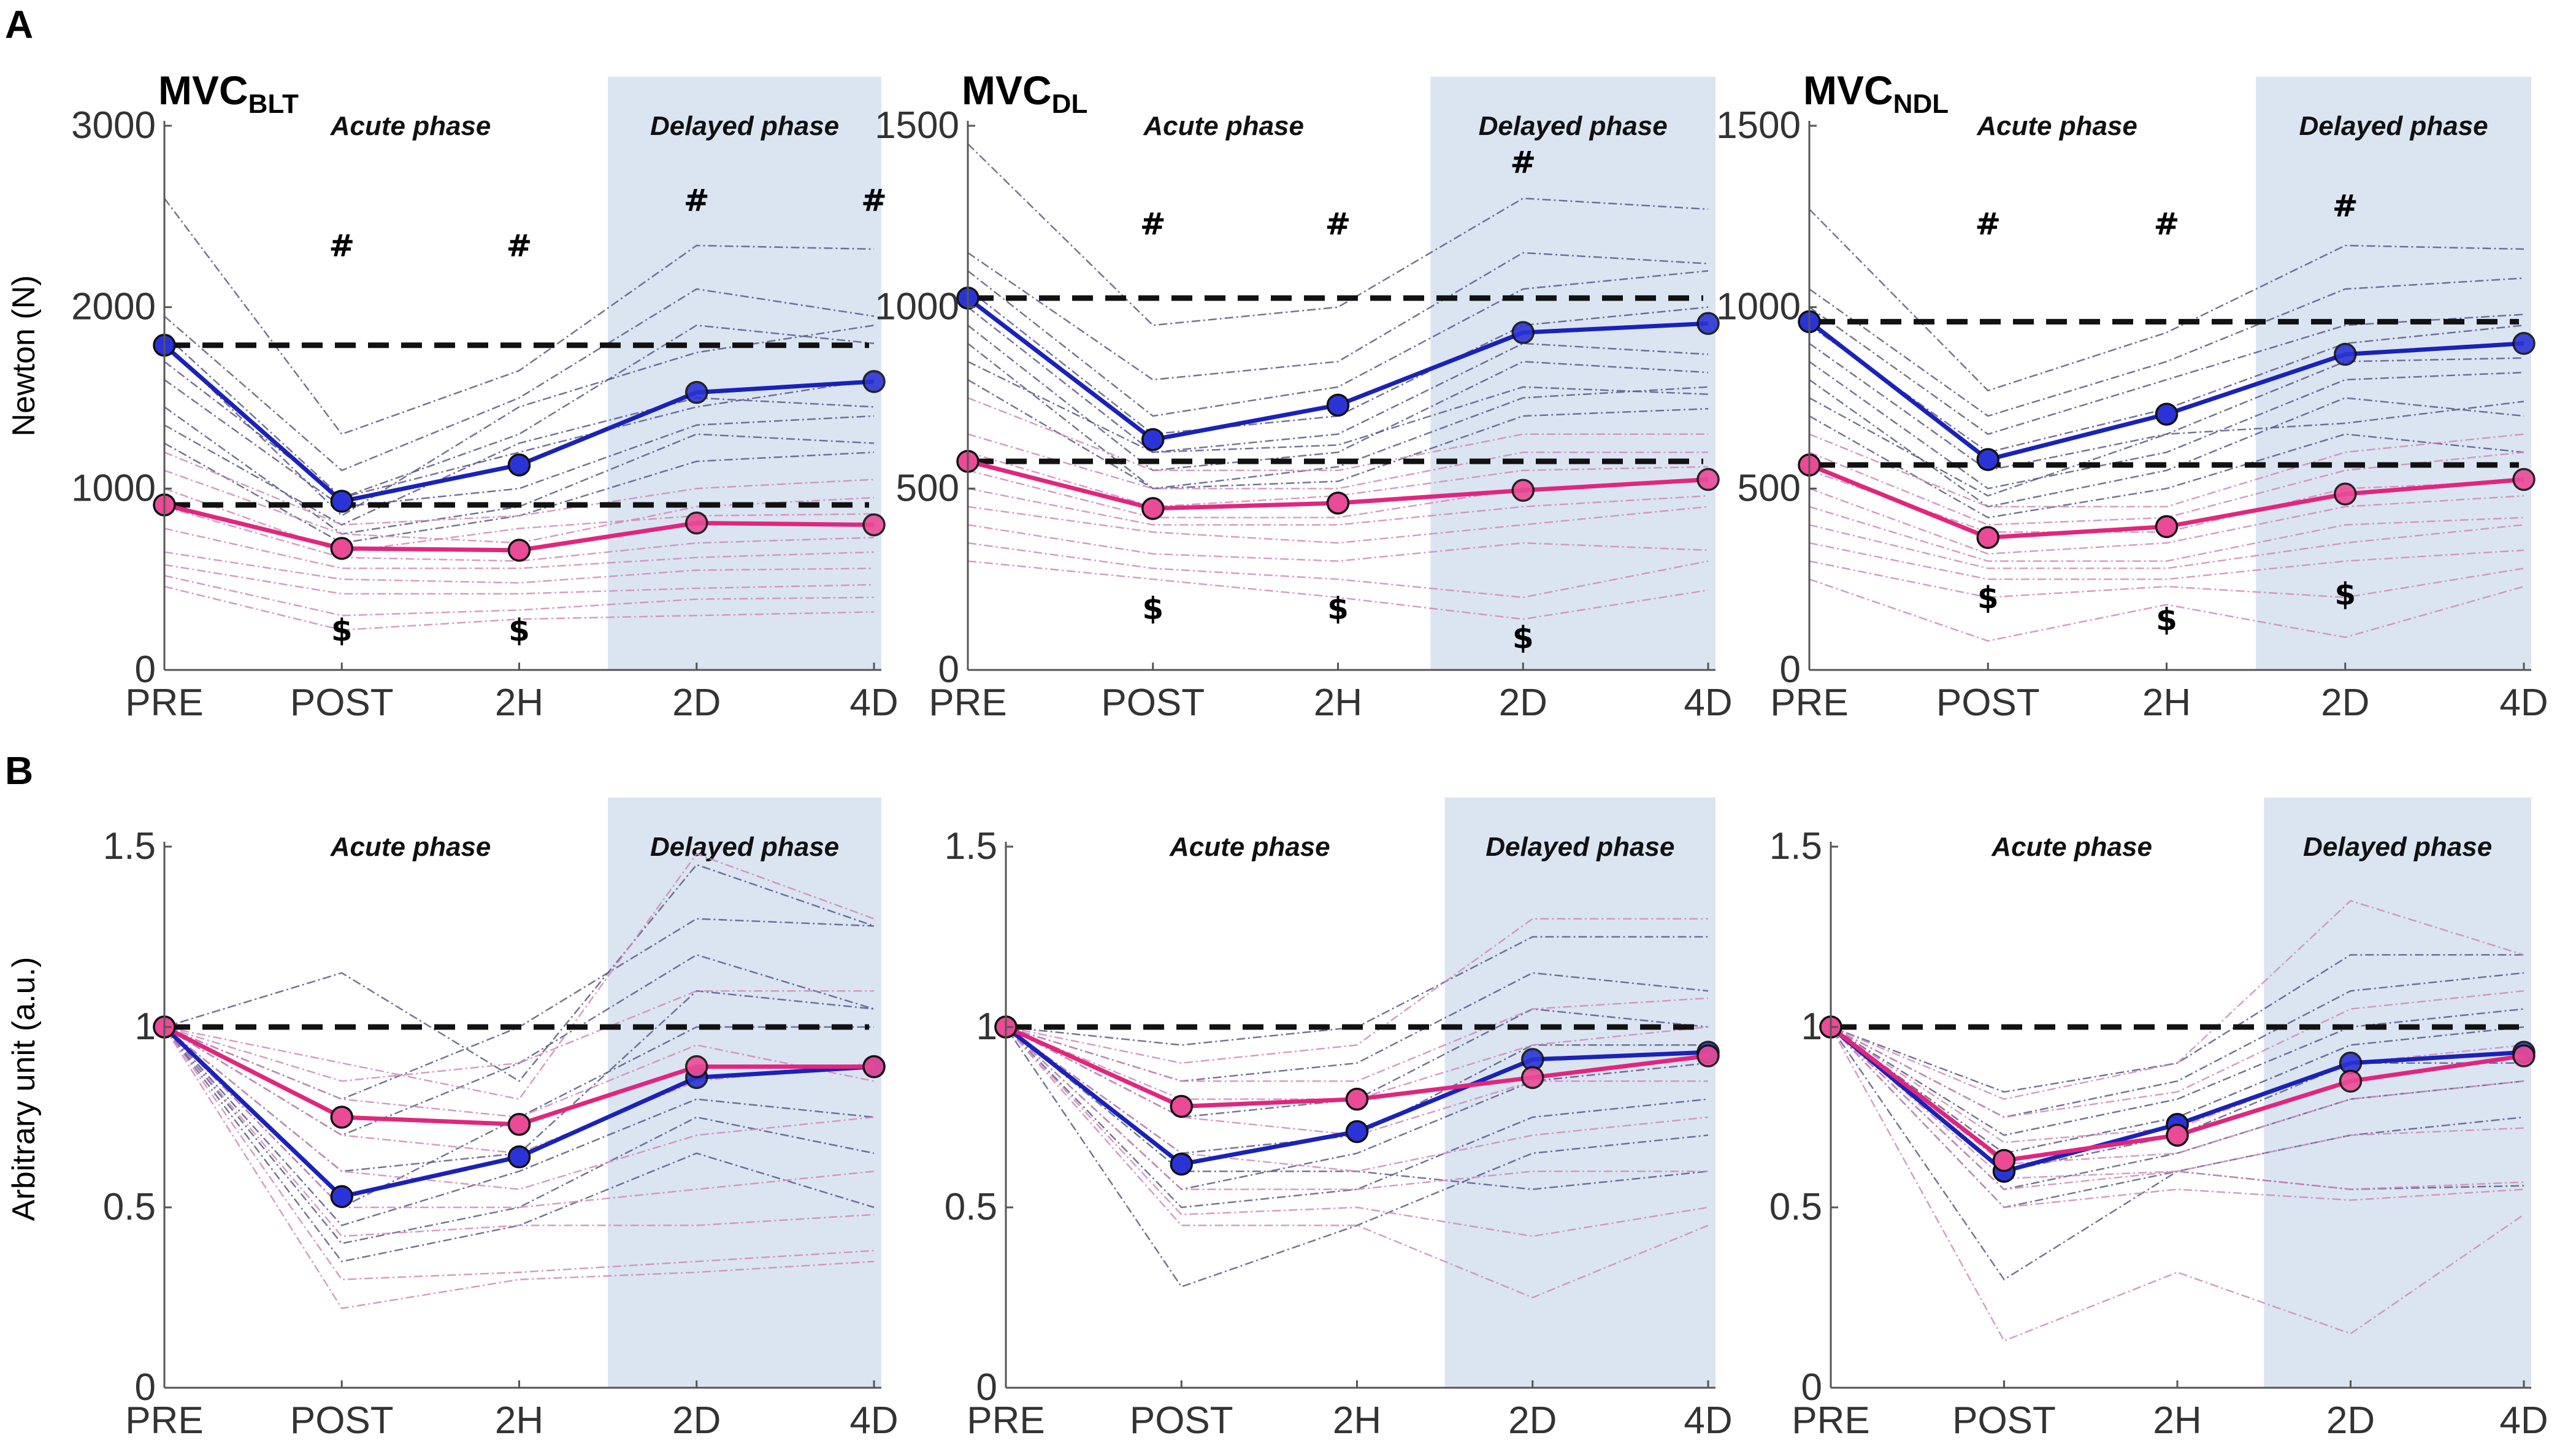 This screenshot has width=2576, height=1454. I want to click on chart-3-significance-mark-4: $, so click(1988, 597).